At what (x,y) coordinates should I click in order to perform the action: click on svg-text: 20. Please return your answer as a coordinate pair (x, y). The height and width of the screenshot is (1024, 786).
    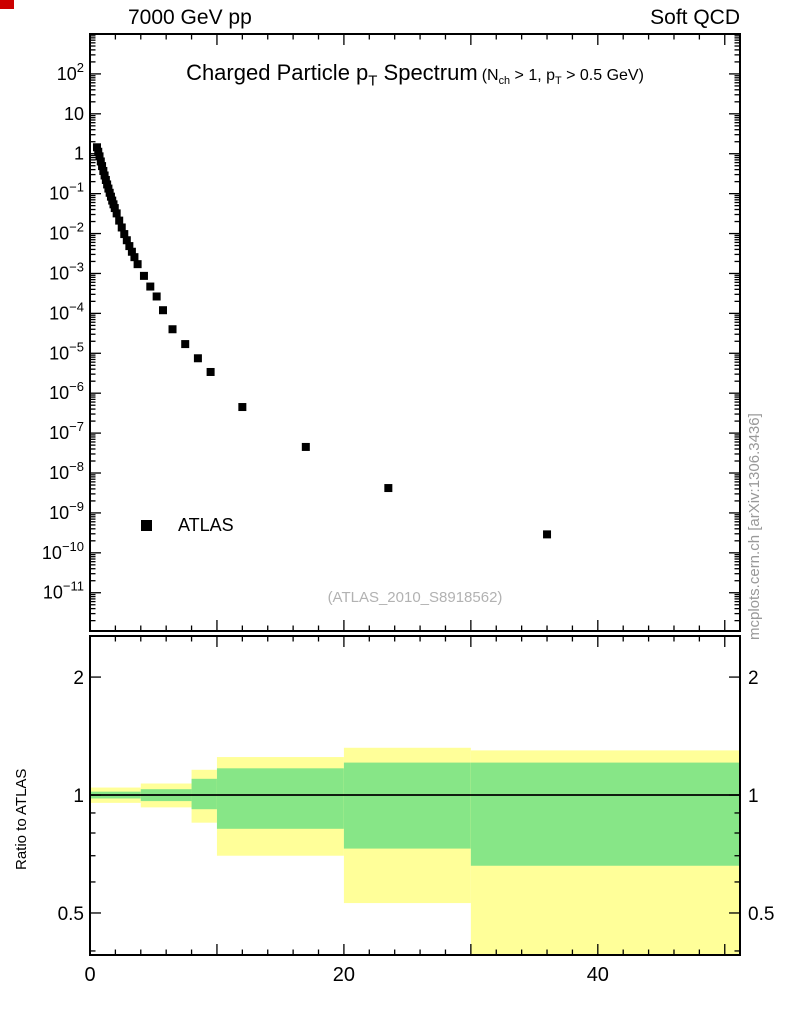
    Looking at the image, I should click on (344, 975).